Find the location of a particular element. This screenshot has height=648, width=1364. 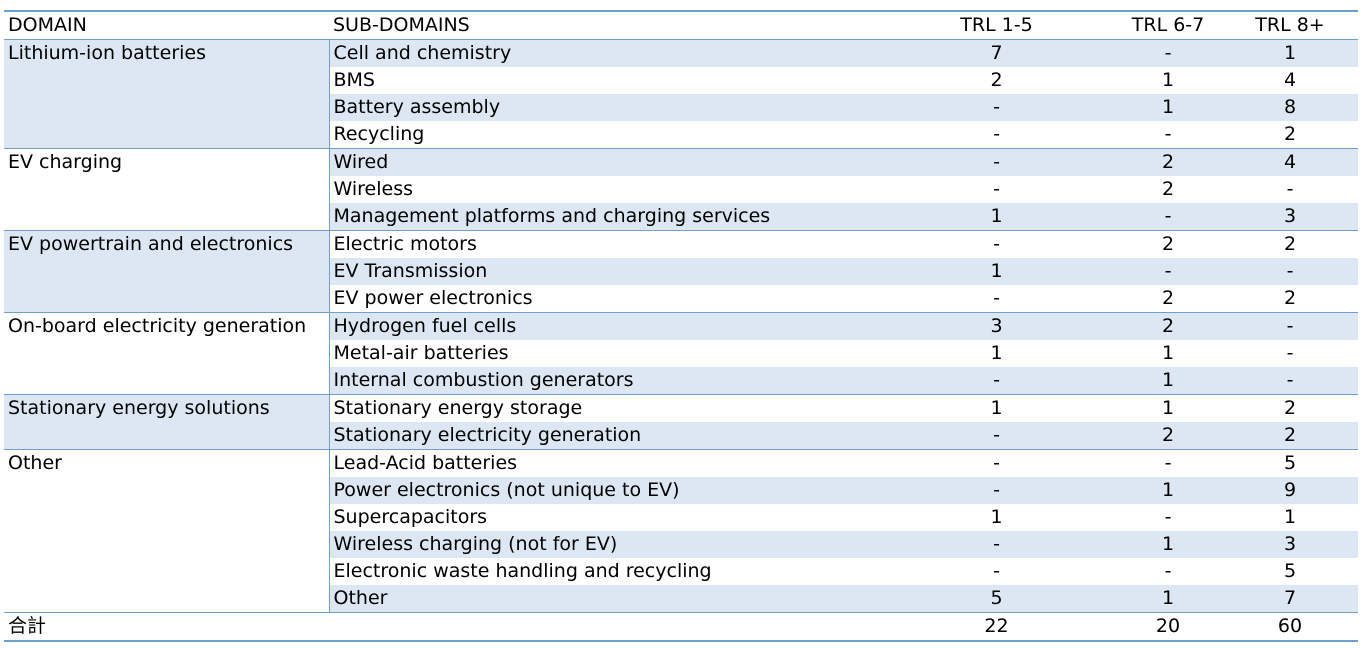

sub-domain-cell: Wireless is located at coordinates (373, 189).